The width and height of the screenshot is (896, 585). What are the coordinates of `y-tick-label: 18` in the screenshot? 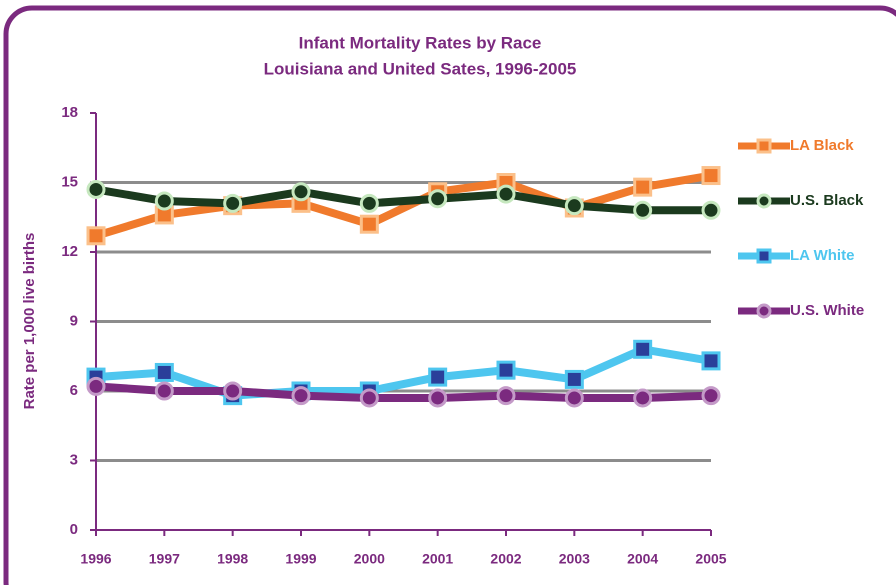 It's located at (69, 112).